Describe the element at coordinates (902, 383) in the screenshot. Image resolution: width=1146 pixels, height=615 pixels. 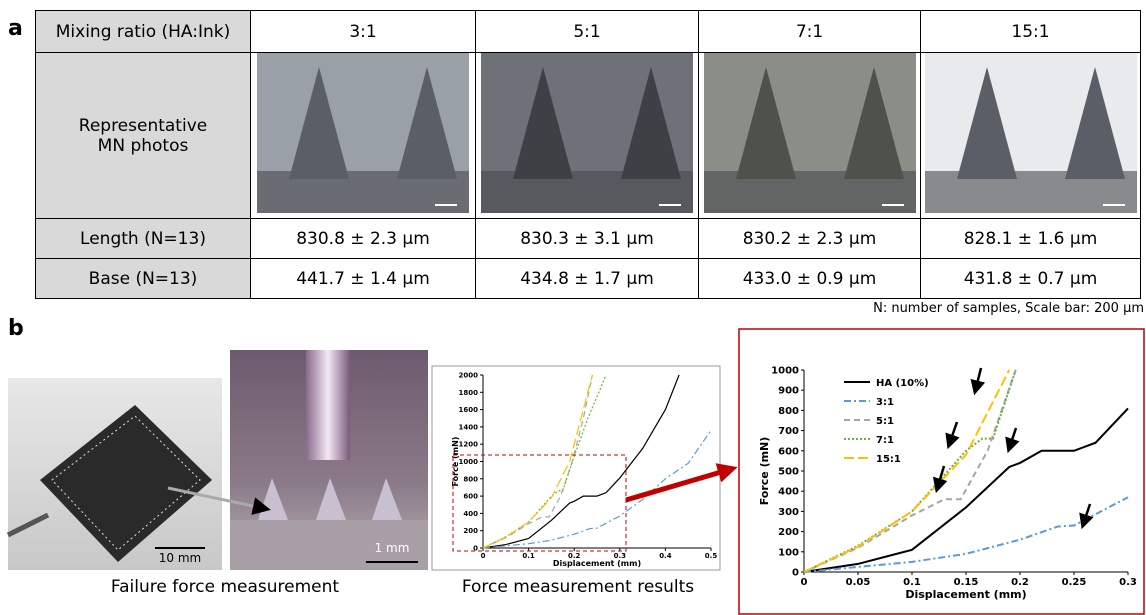
I see `legend-label: HA (10%)` at that location.